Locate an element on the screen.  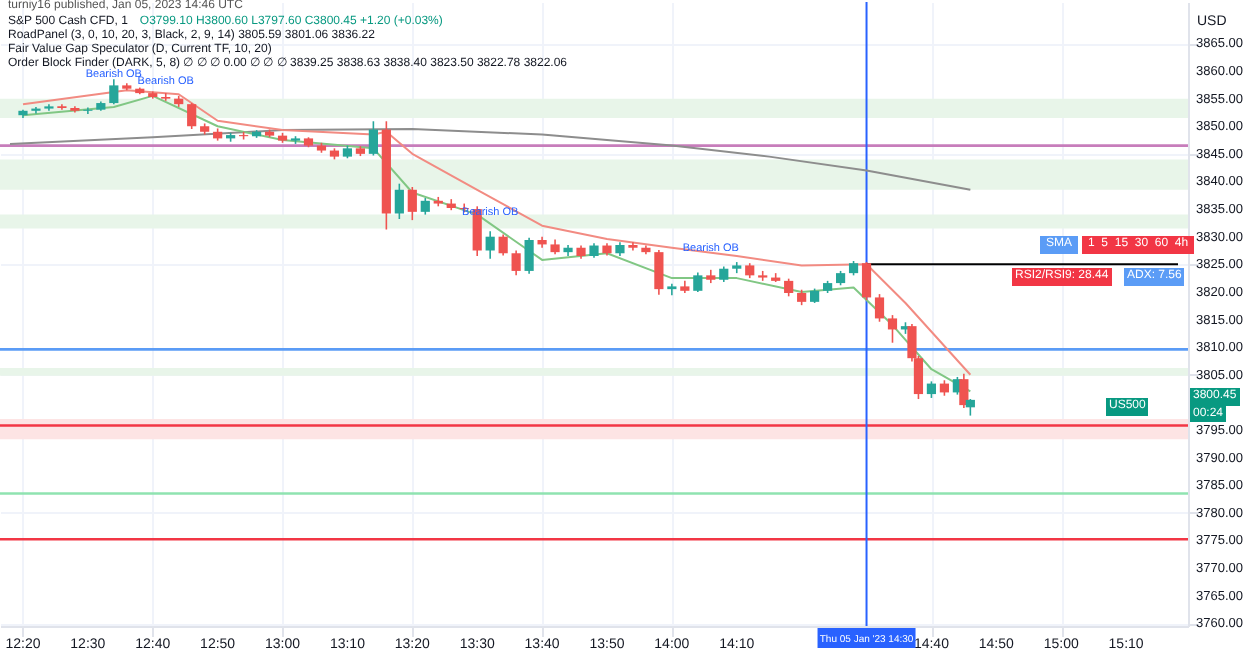
line-series is located at coordinates (490, 159).